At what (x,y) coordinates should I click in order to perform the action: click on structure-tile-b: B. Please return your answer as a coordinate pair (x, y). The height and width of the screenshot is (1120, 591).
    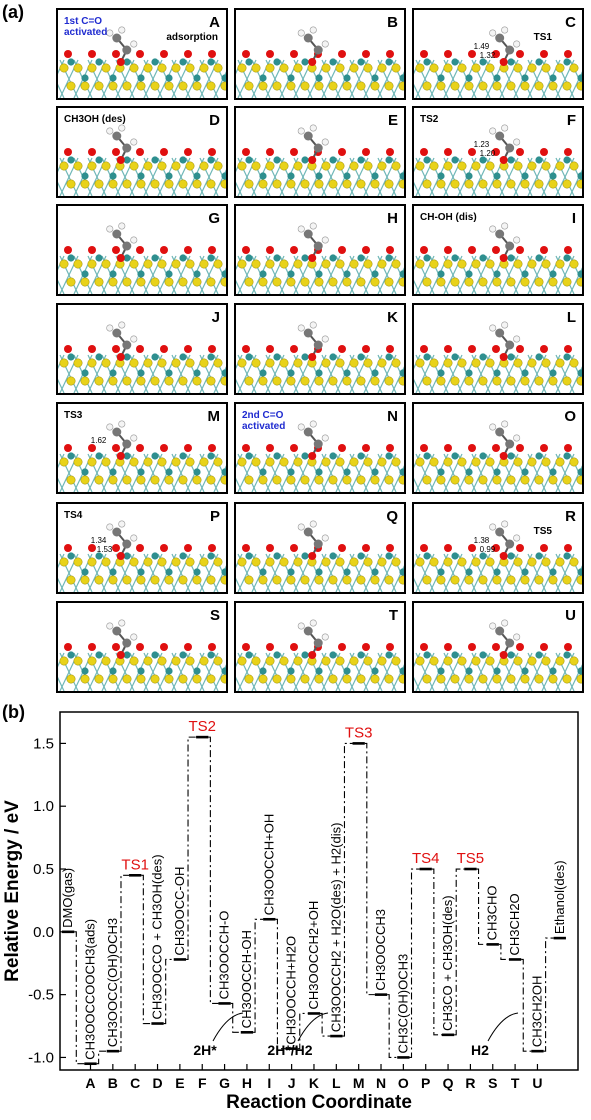
    Looking at the image, I should click on (320, 54).